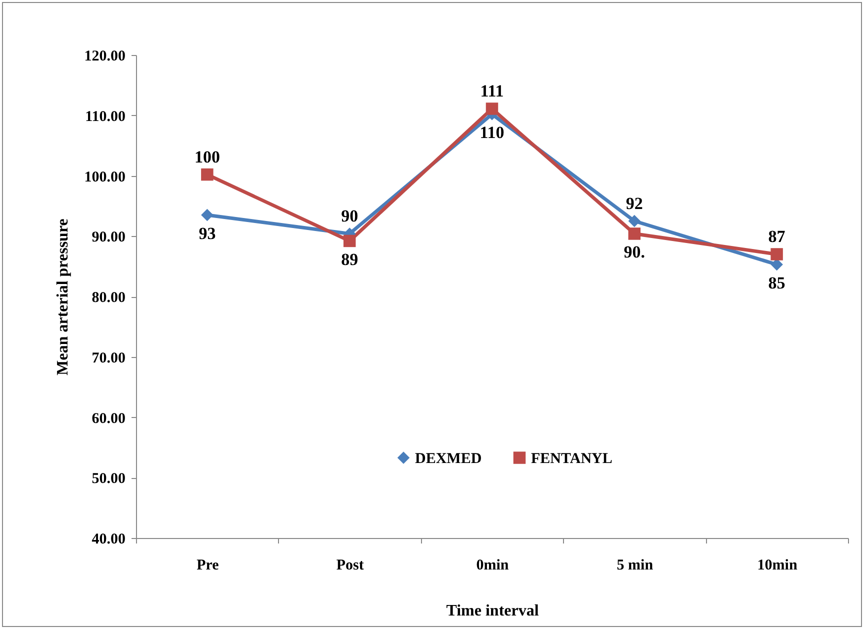 The image size is (866, 631). Describe the element at coordinates (105, 116) in the screenshot. I see `y-tick-label: 110.00` at that location.